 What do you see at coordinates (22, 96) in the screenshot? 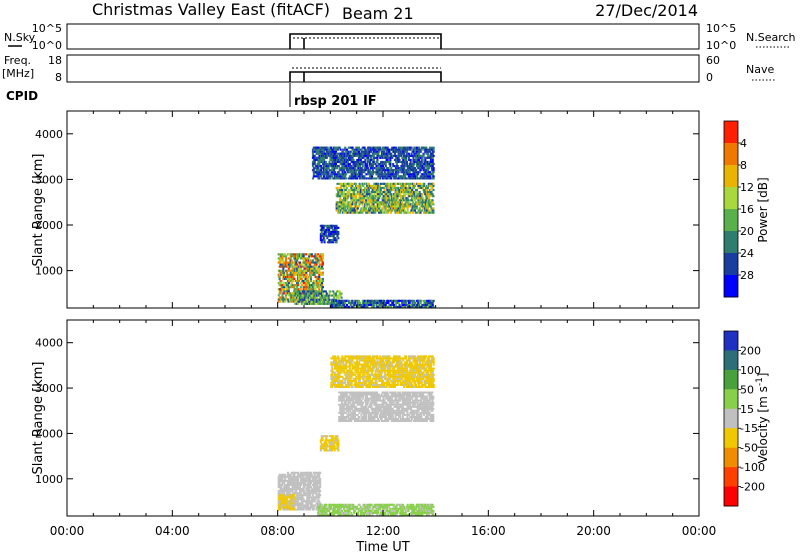
I see `cpid-label: CPID` at bounding box center [22, 96].